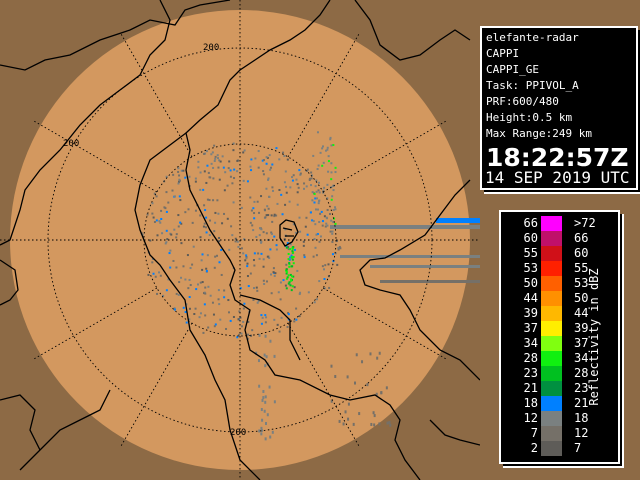 The width and height of the screenshot is (640, 480). I want to click on product-id: CAPPI_GE, so click(512, 69).